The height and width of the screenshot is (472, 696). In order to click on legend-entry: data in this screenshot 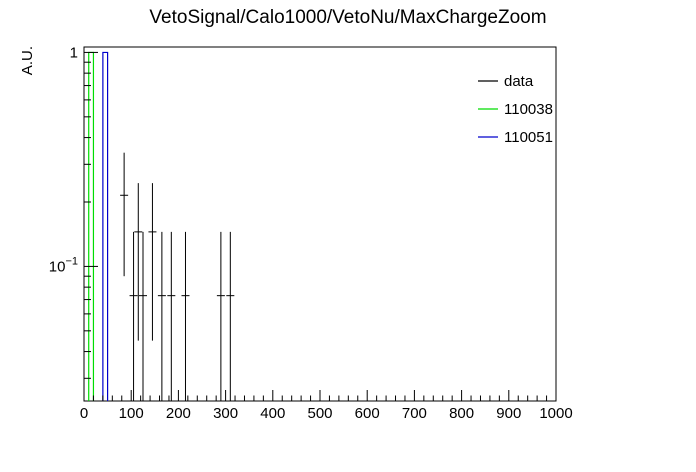, I will do `click(506, 81)`.